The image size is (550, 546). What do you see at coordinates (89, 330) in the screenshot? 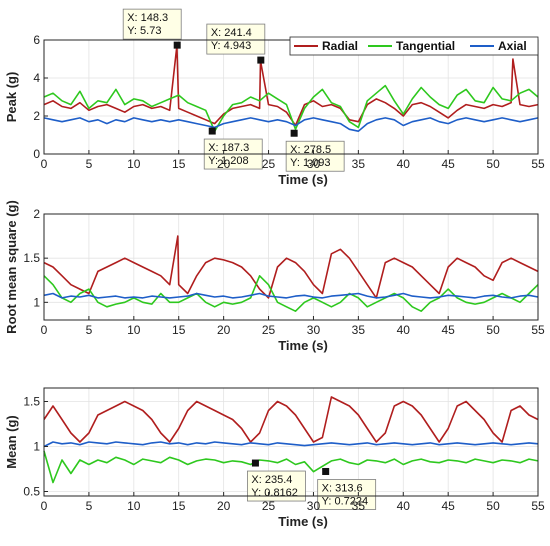
I see `rms-x-tick-label: 5` at bounding box center [89, 330].